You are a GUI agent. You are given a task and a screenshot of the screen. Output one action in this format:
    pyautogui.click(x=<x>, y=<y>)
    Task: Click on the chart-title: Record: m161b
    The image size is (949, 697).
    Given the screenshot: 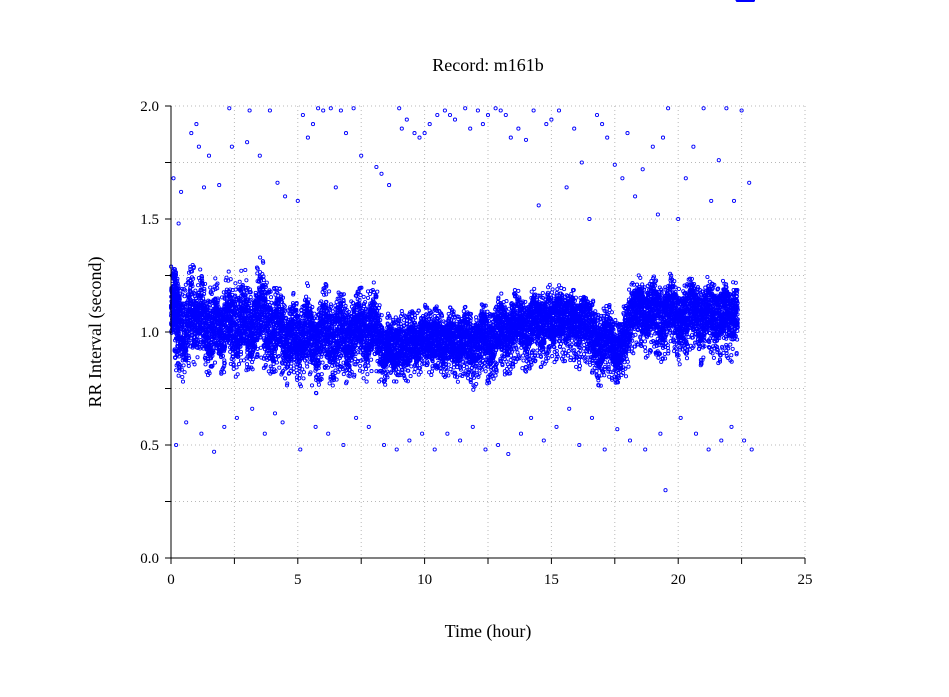 What is the action you would take?
    pyautogui.click(x=487, y=65)
    